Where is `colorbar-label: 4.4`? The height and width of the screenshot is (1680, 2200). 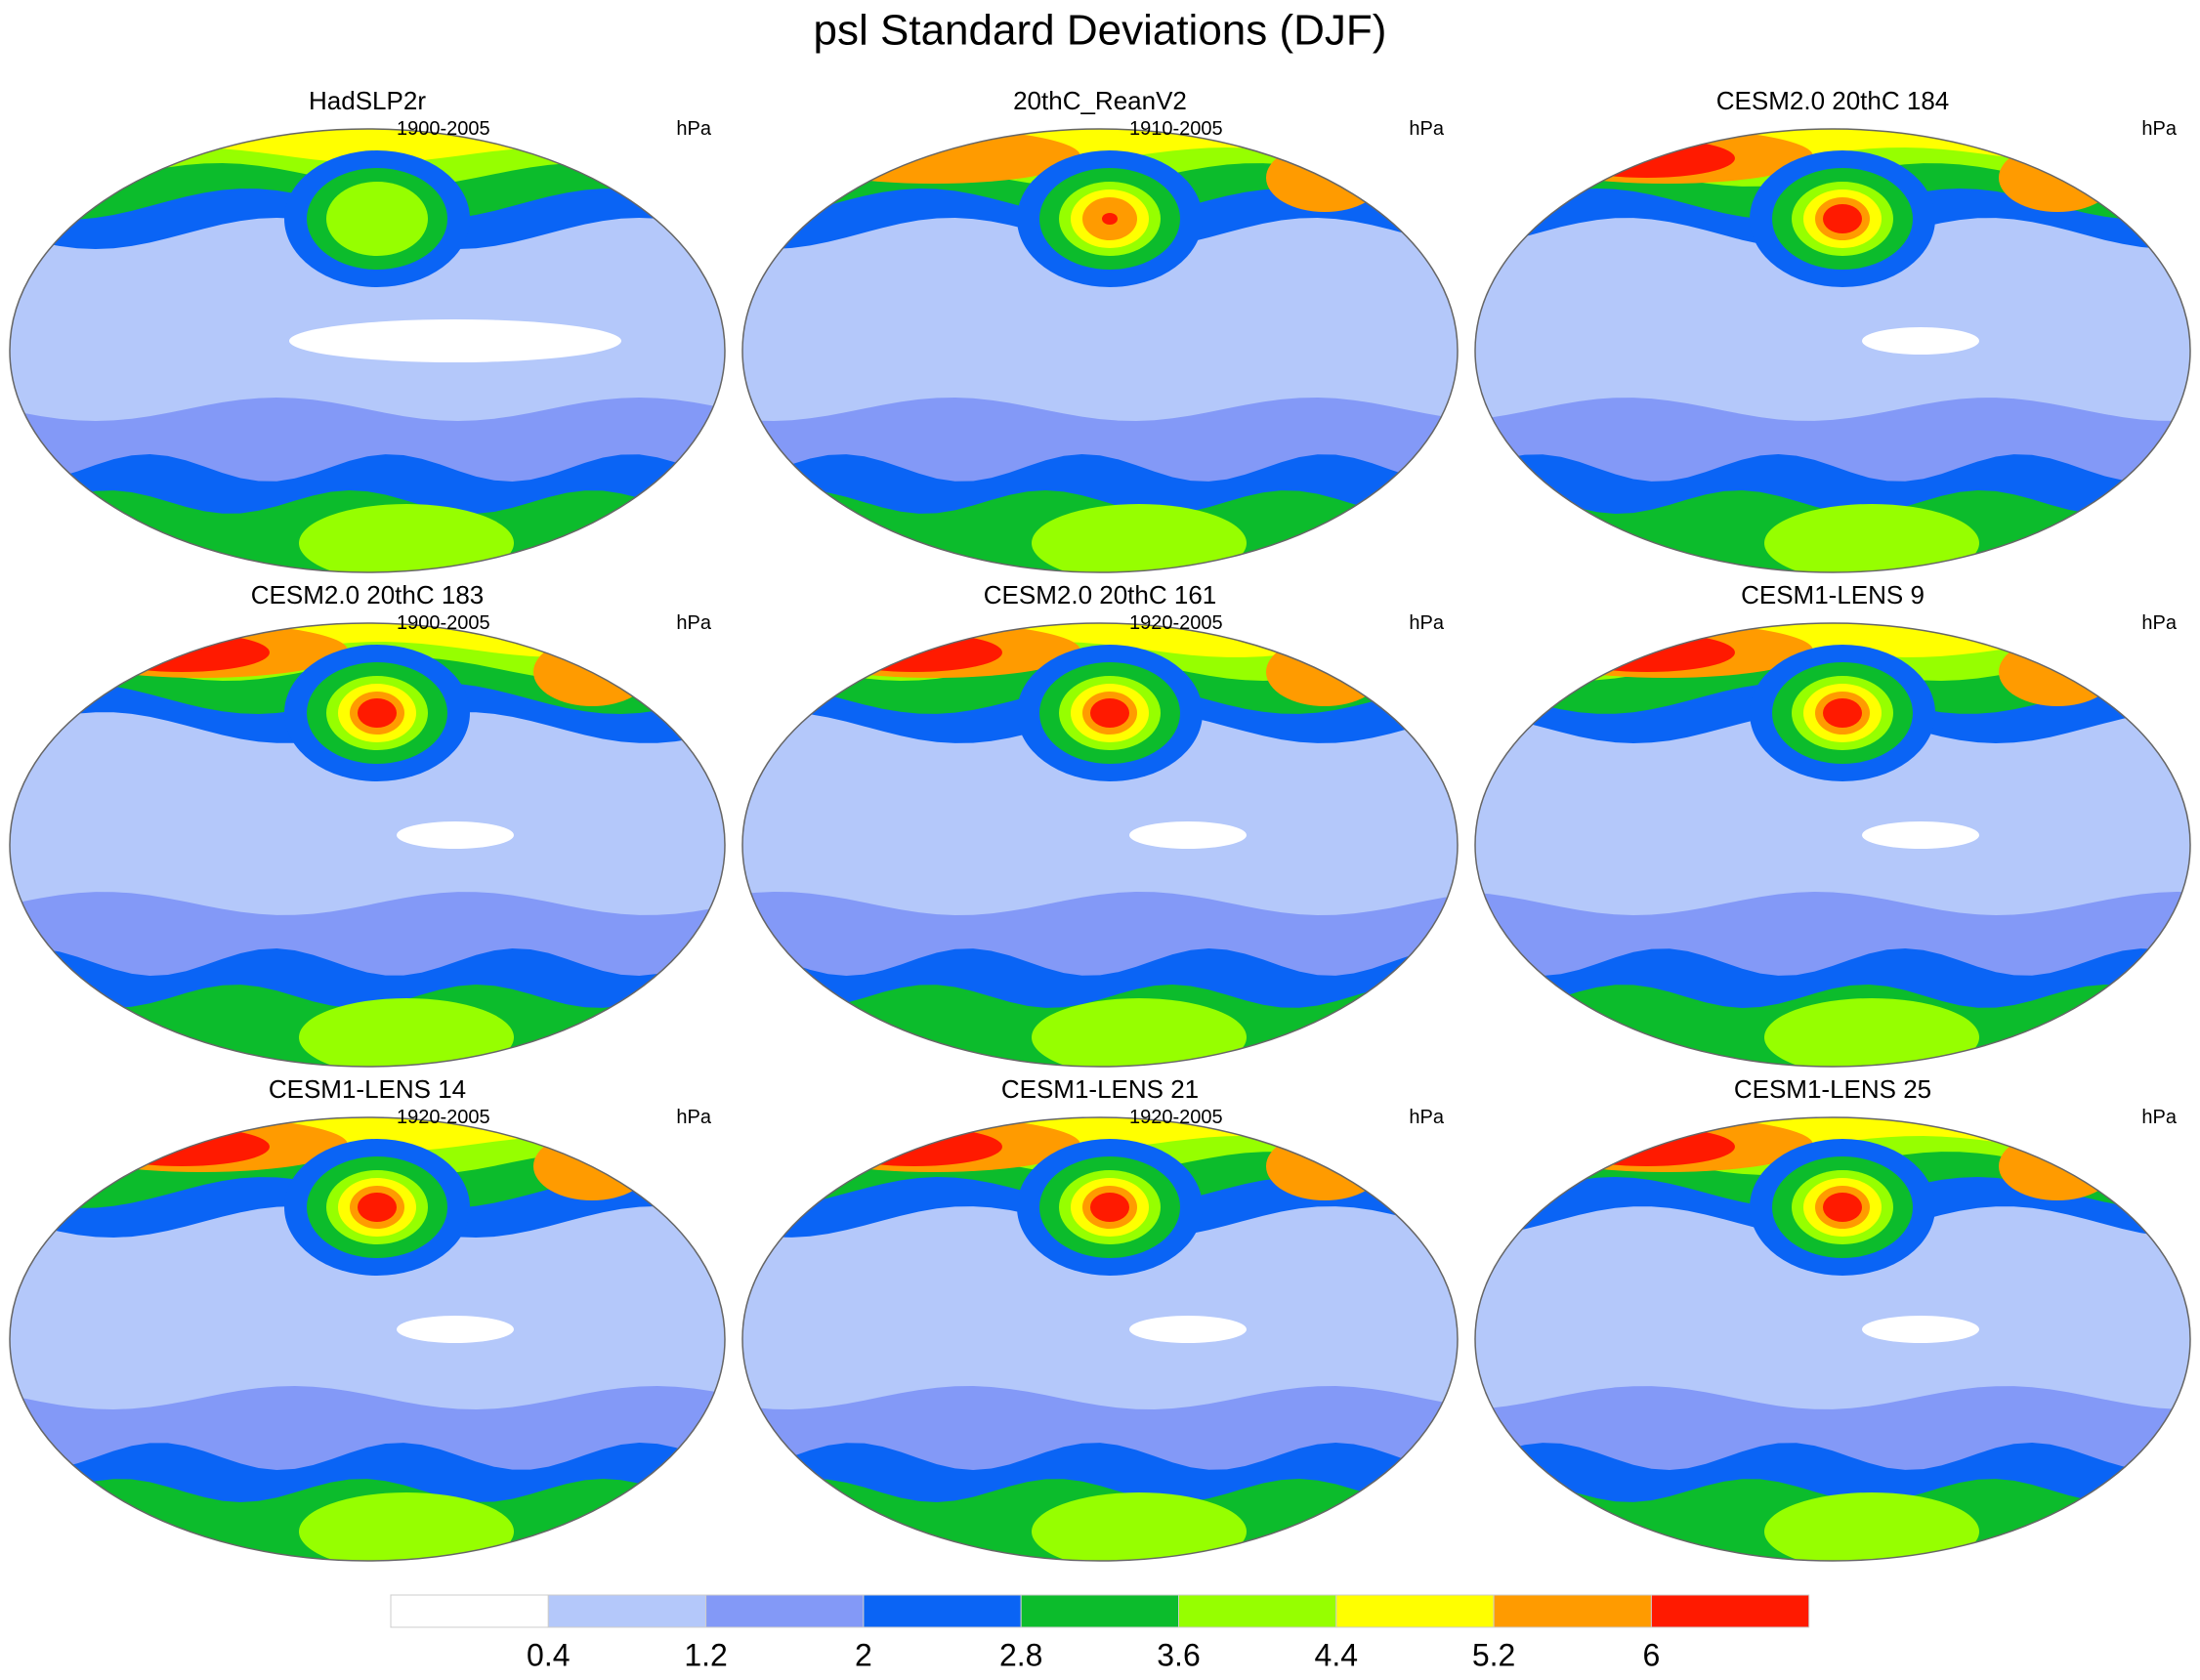 colorbar-label: 4.4 is located at coordinates (1337, 1654).